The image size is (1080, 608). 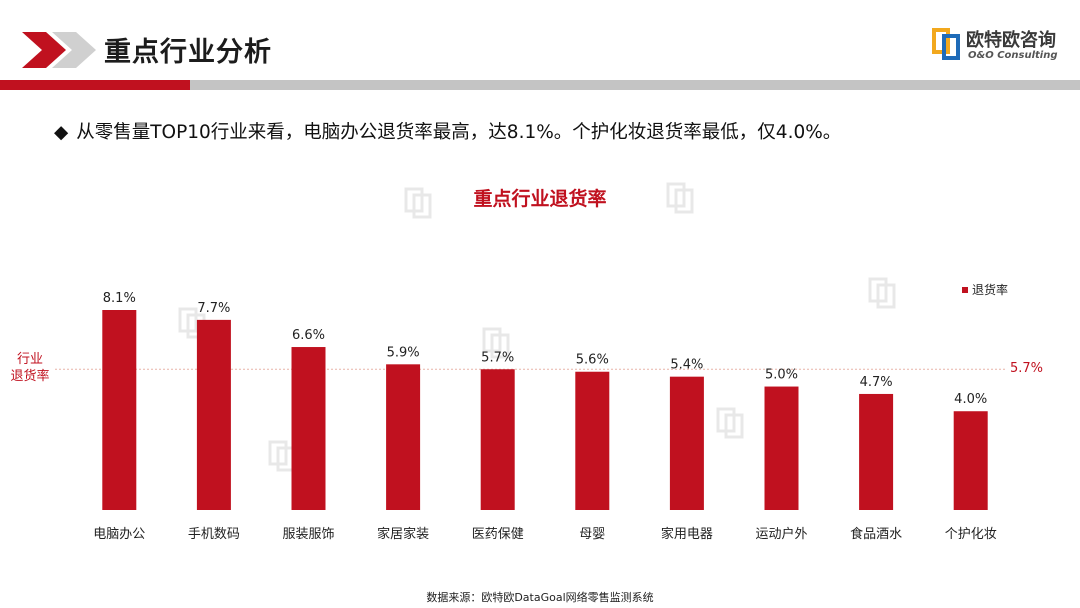 I want to click on reference-label-line1: 行业, so click(x=29, y=359).